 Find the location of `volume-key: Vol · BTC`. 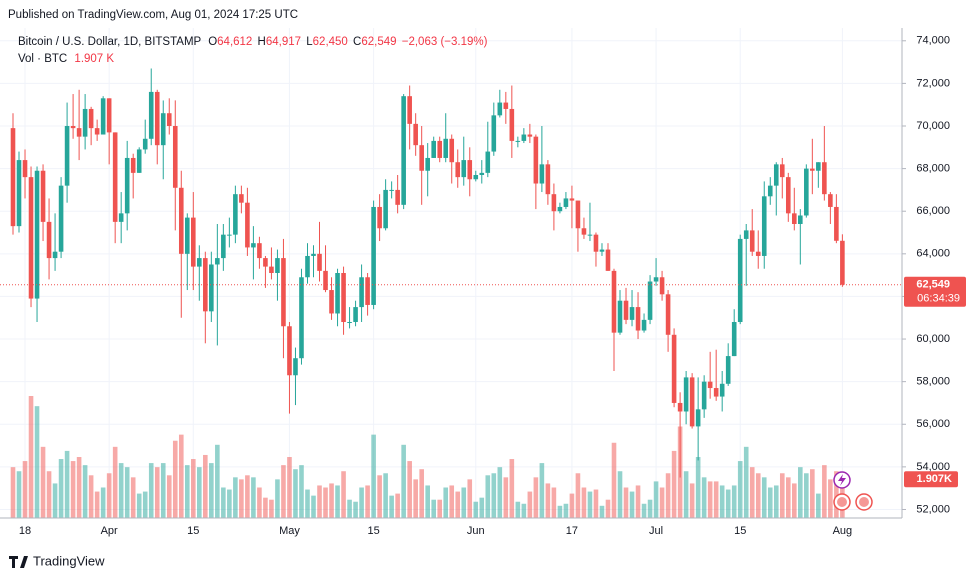

volume-key: Vol · BTC is located at coordinates (42, 59).